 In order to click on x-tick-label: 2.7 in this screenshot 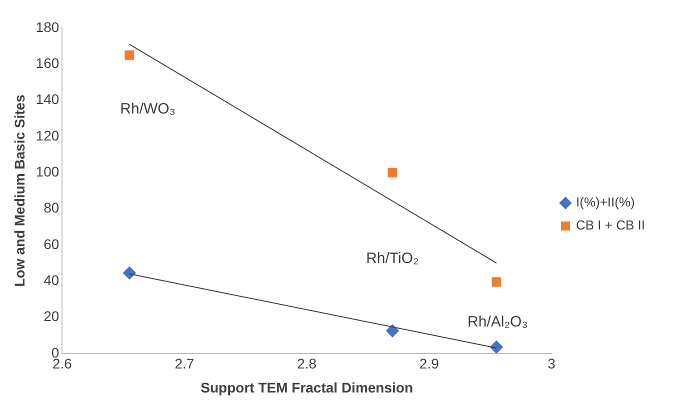, I will do `click(184, 364)`.